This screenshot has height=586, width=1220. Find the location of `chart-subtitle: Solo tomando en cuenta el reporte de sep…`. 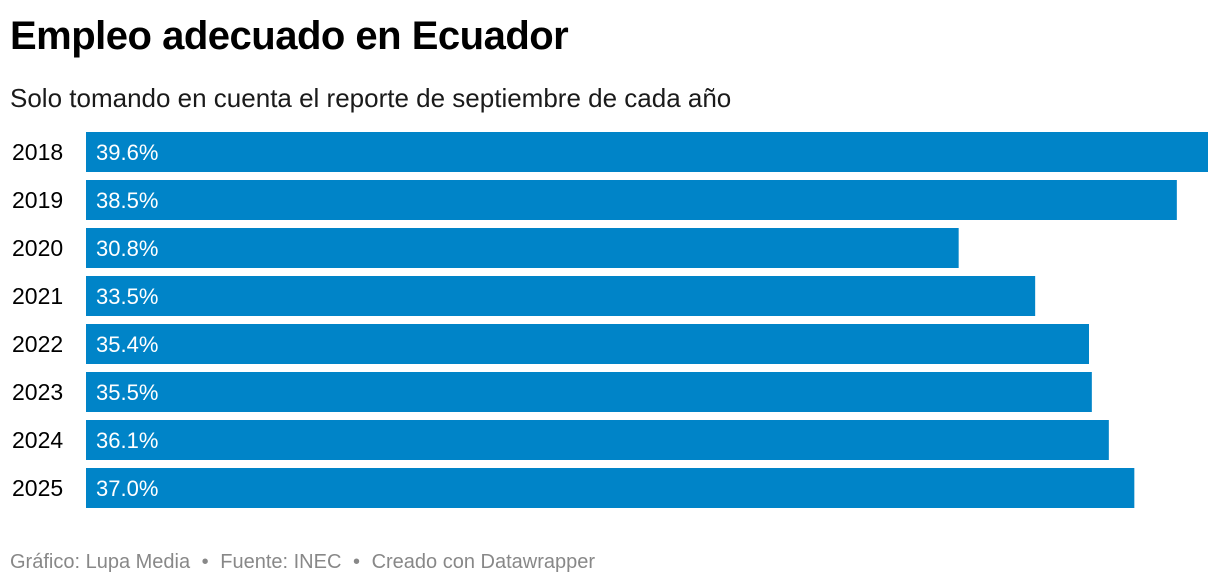

chart-subtitle: Solo tomando en cuenta el reporte de sep… is located at coordinates (371, 98).